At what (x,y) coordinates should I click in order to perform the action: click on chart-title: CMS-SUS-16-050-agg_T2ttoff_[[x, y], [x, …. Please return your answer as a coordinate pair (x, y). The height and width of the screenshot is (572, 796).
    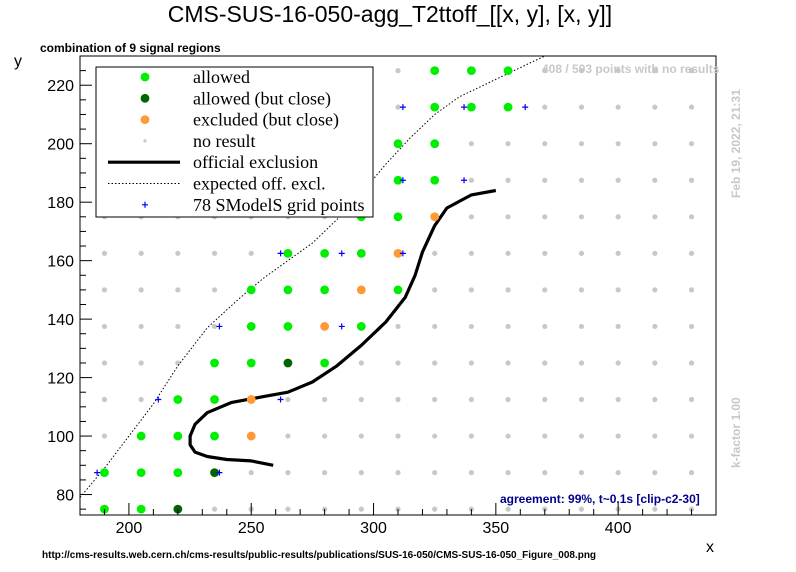
    Looking at the image, I should click on (390, 14).